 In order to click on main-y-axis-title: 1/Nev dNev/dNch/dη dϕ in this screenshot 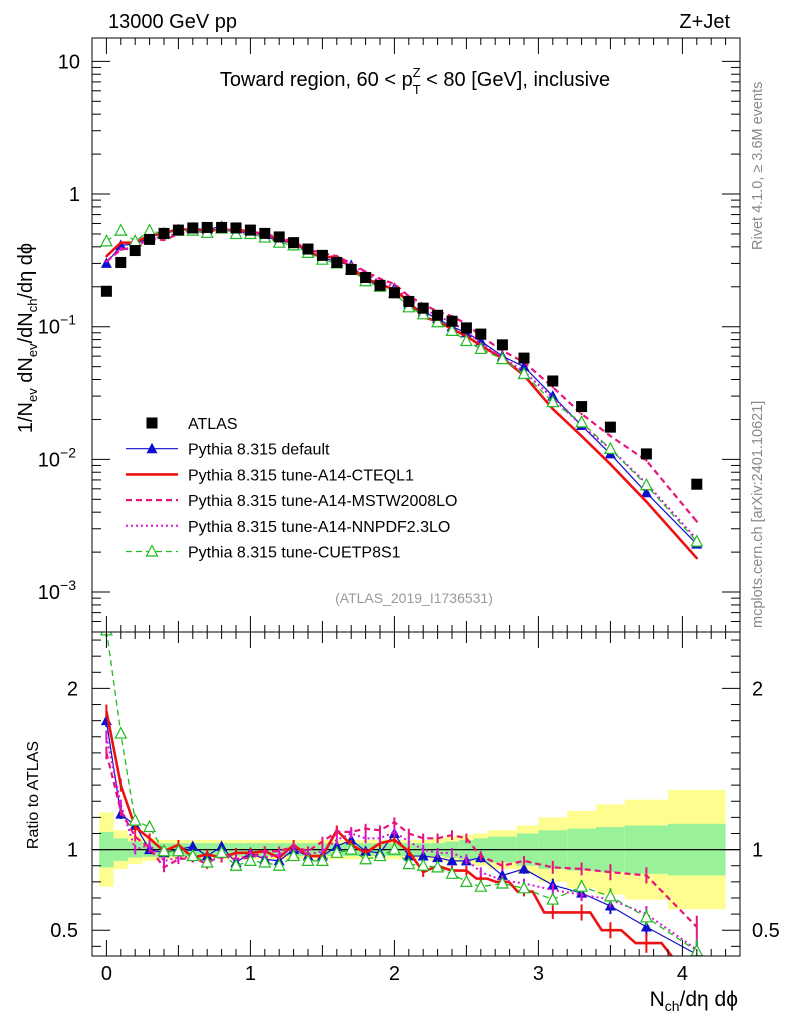, I will do `click(27, 338)`.